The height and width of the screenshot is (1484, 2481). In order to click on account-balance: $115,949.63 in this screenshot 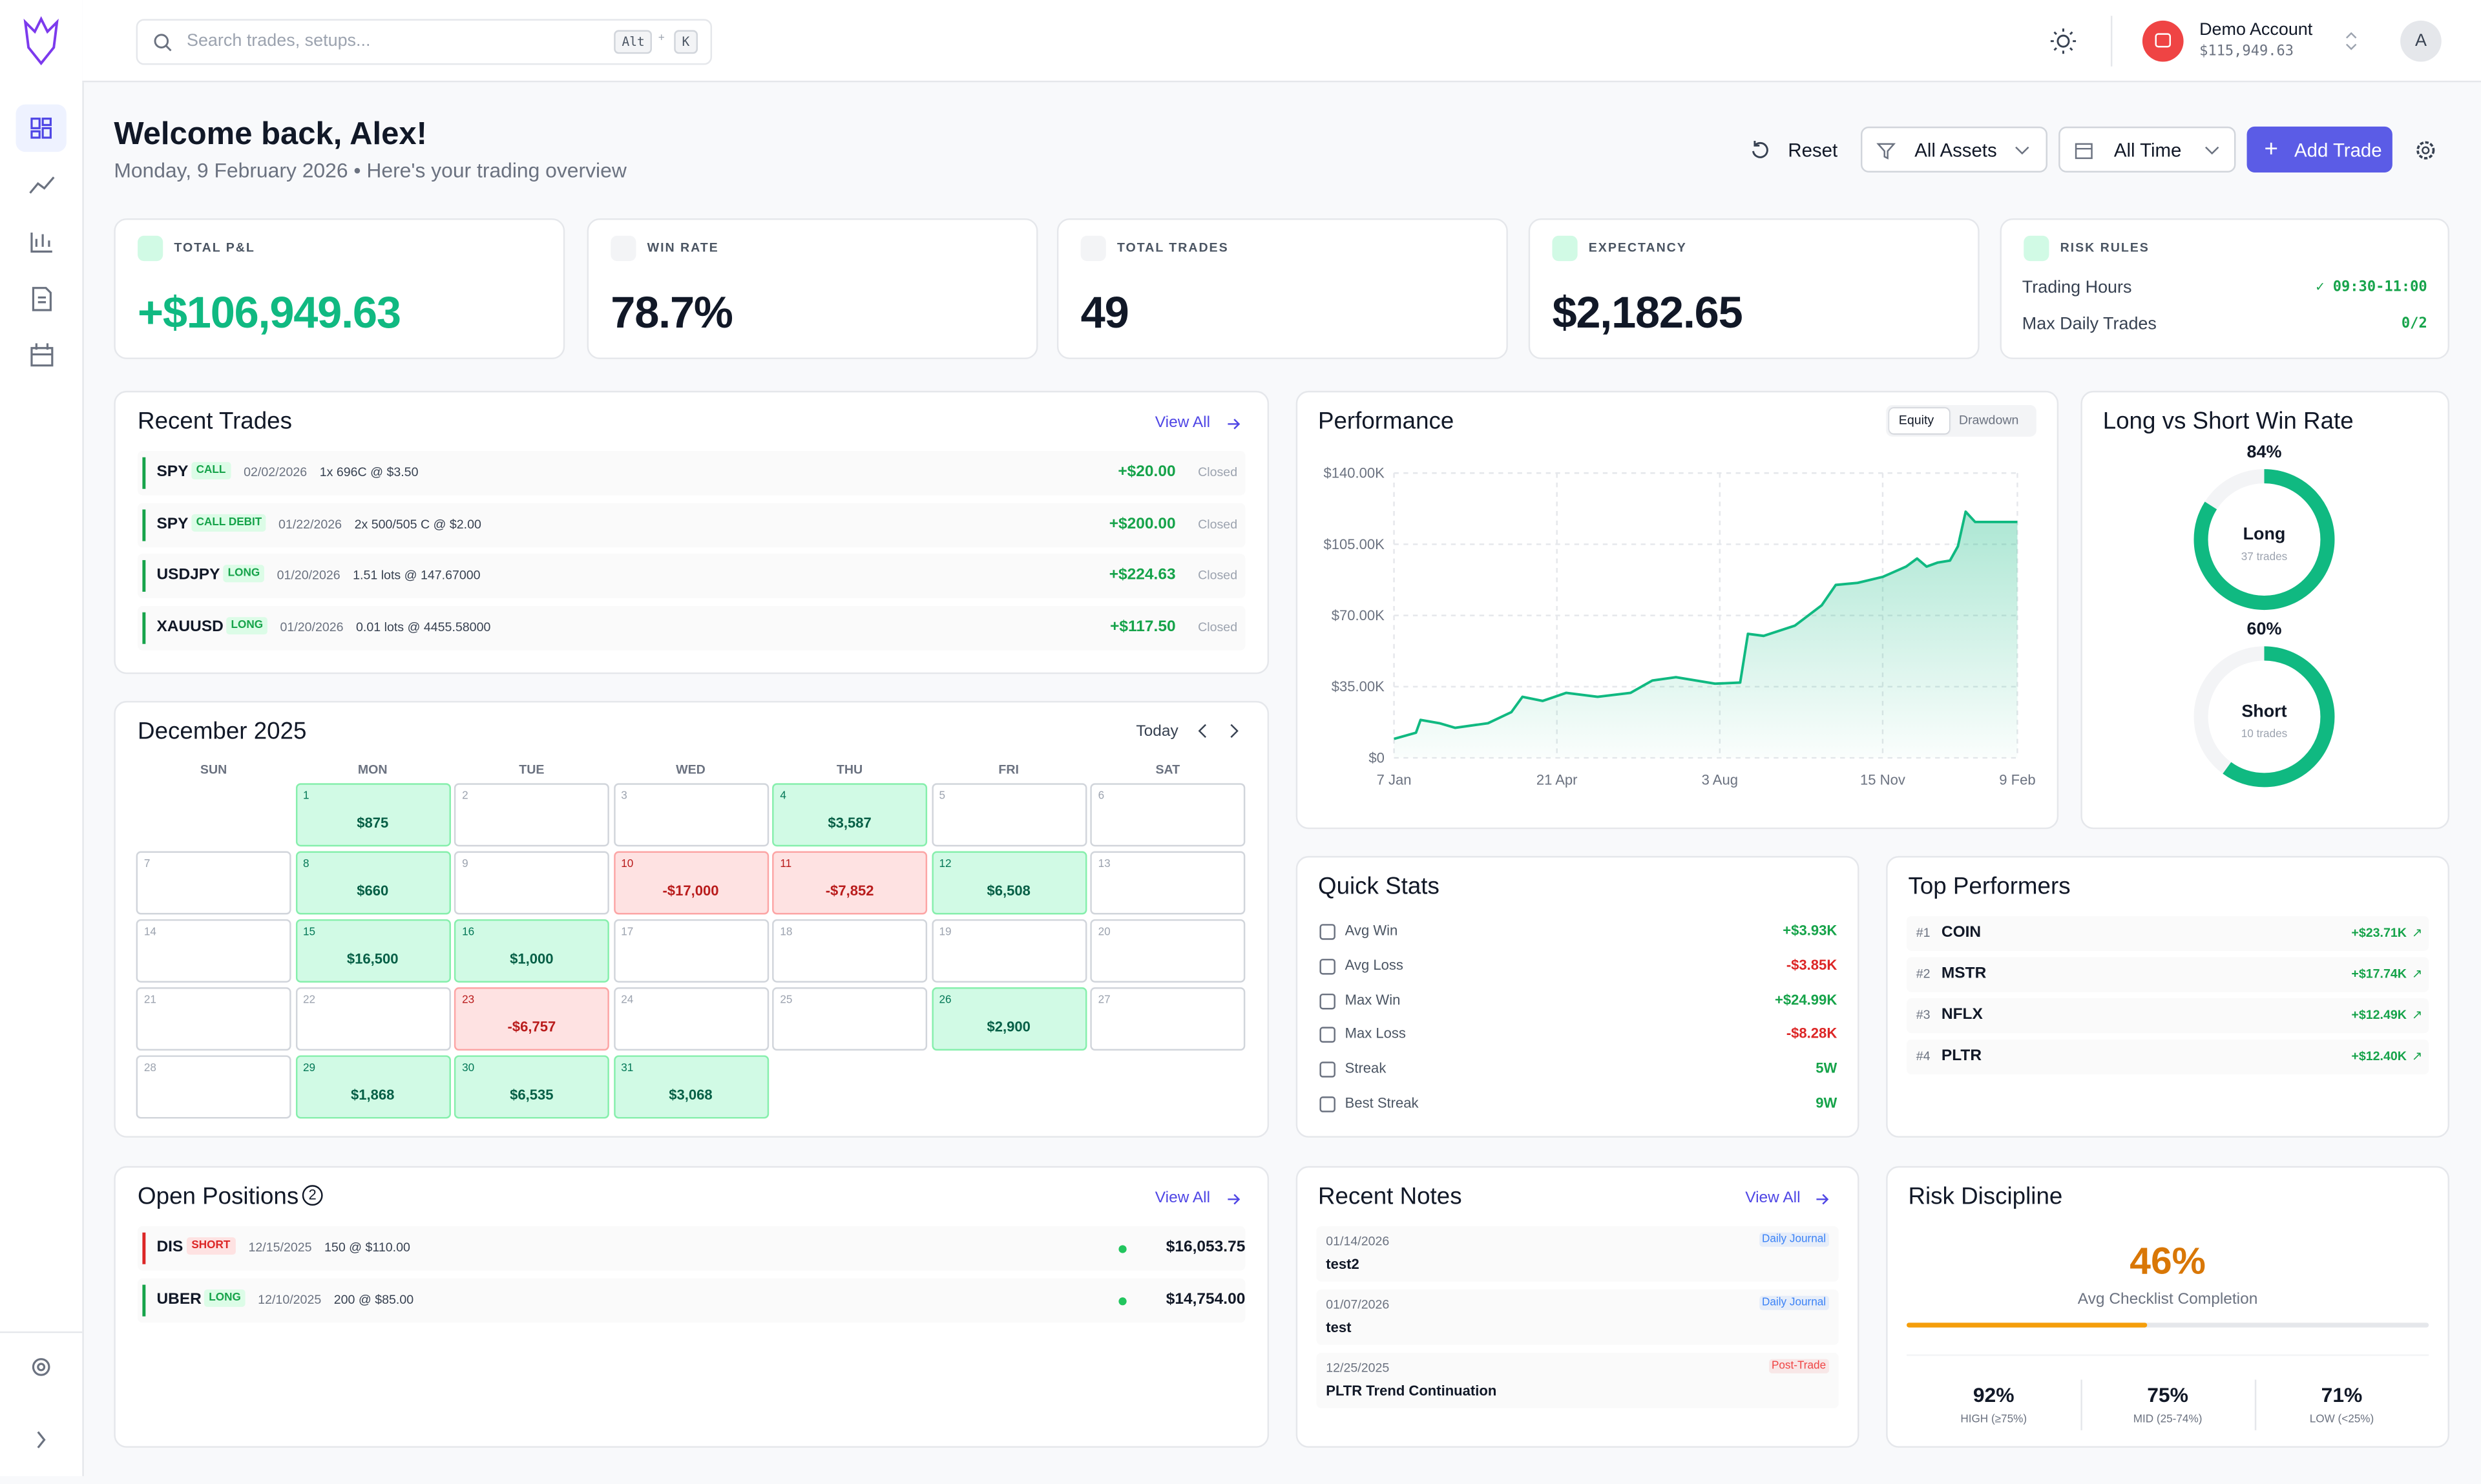, I will do `click(2246, 52)`.